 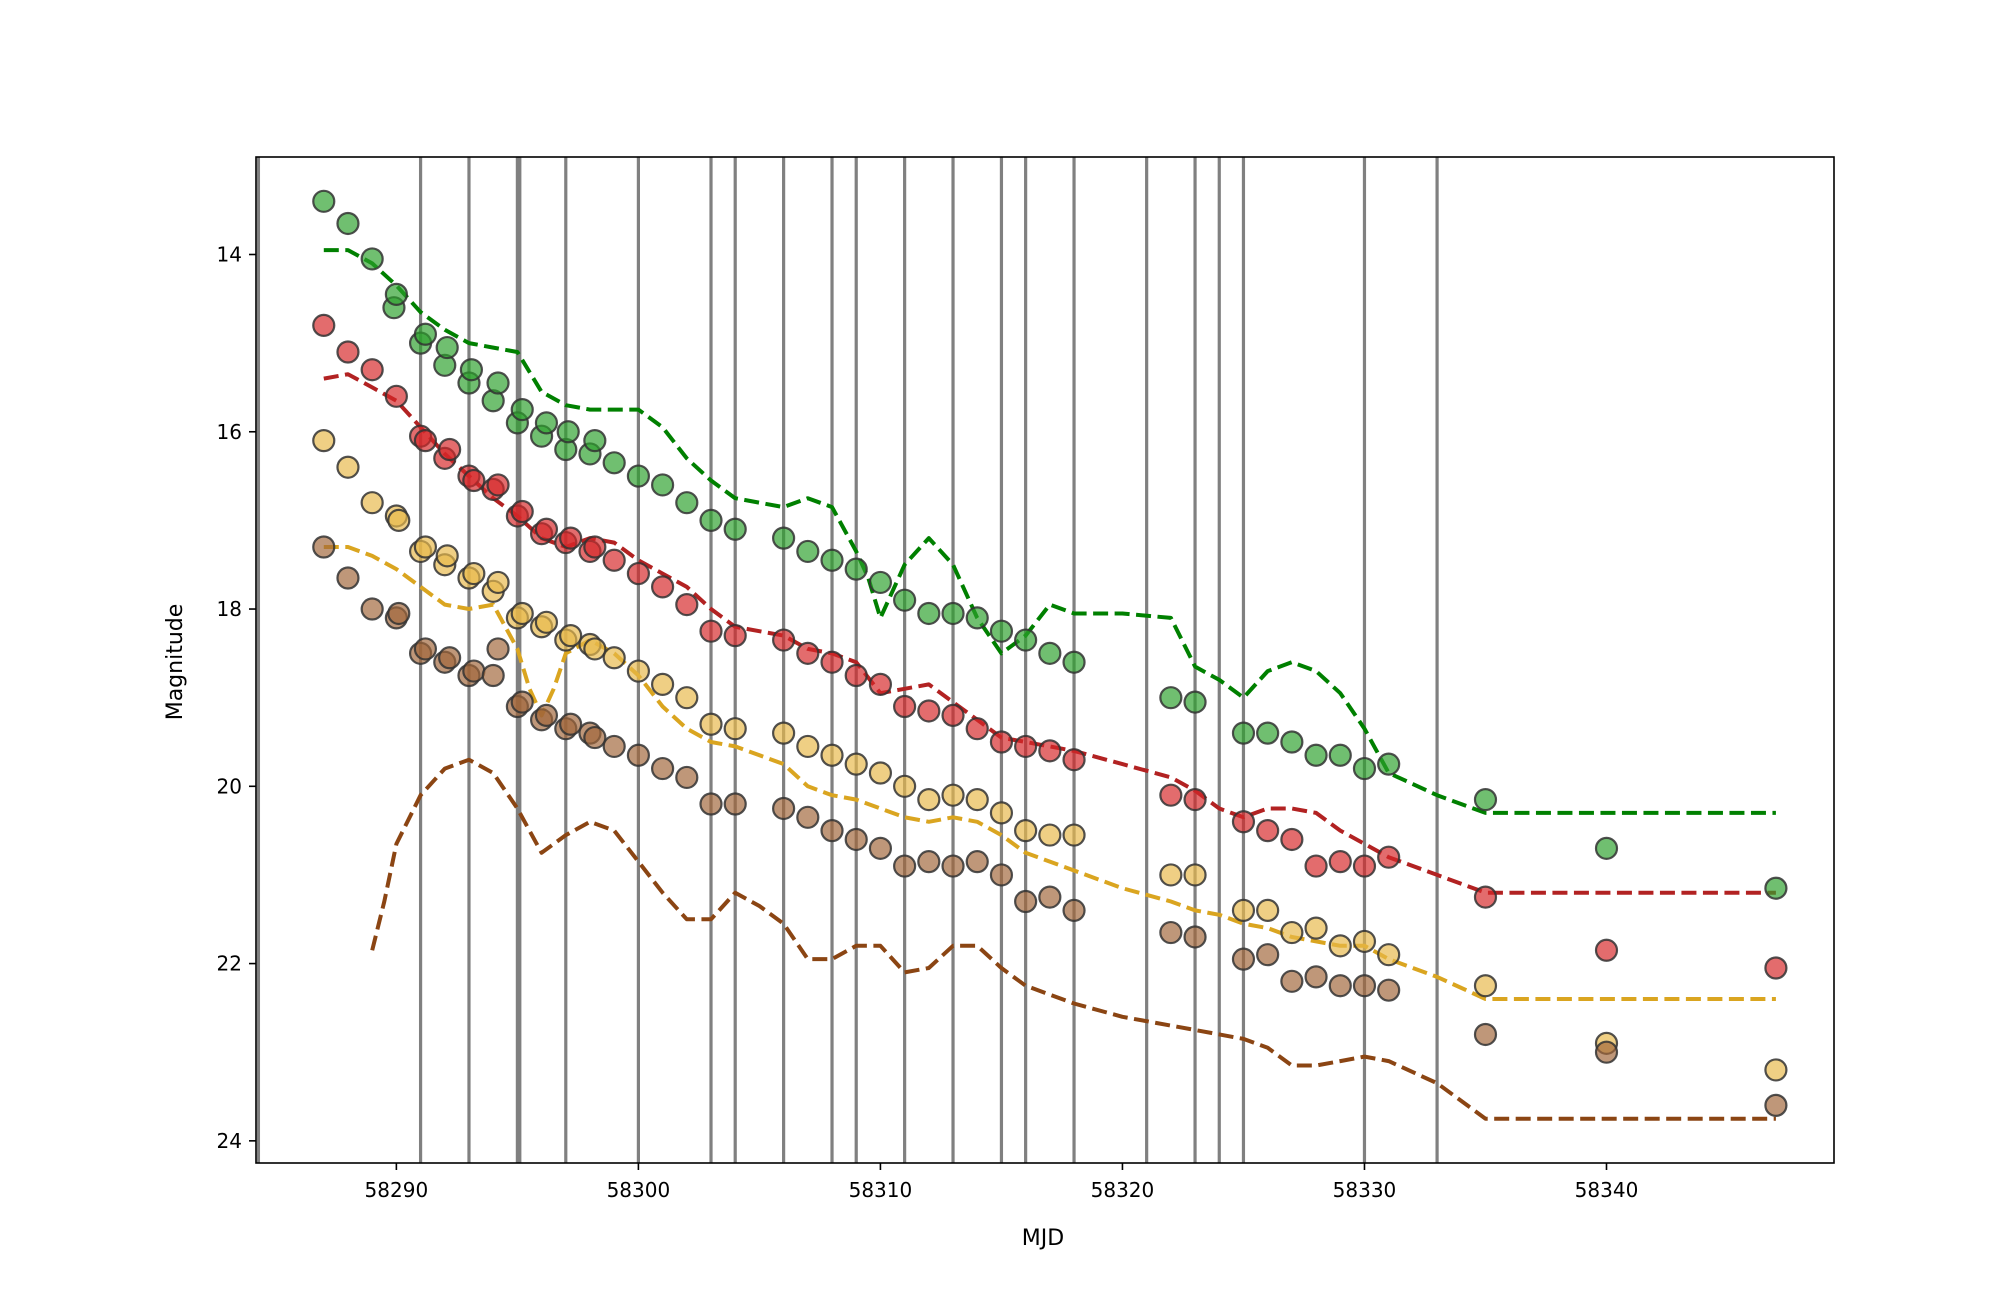 What do you see at coordinates (229, 254) in the screenshot?
I see `y-tick-label-0: 14` at bounding box center [229, 254].